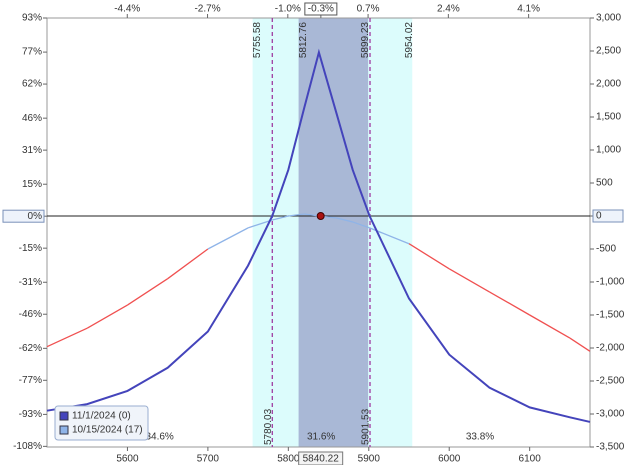 The height and width of the screenshot is (465, 624). Describe the element at coordinates (101, 423) in the screenshot. I see `legend-box` at that location.